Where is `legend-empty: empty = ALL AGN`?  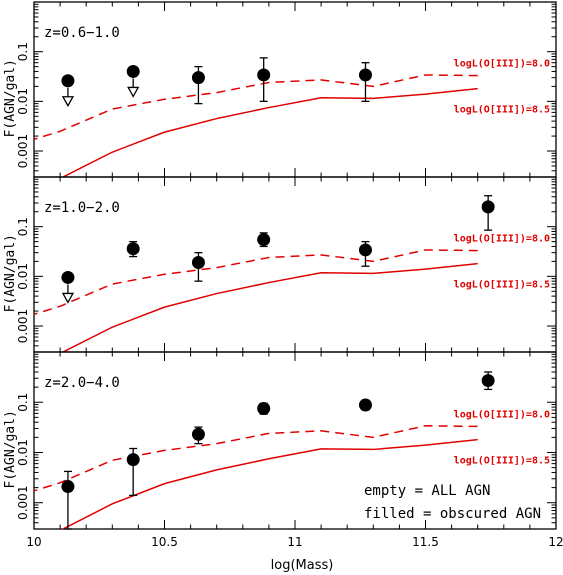
legend-empty: empty = ALL AGN is located at coordinates (427, 491).